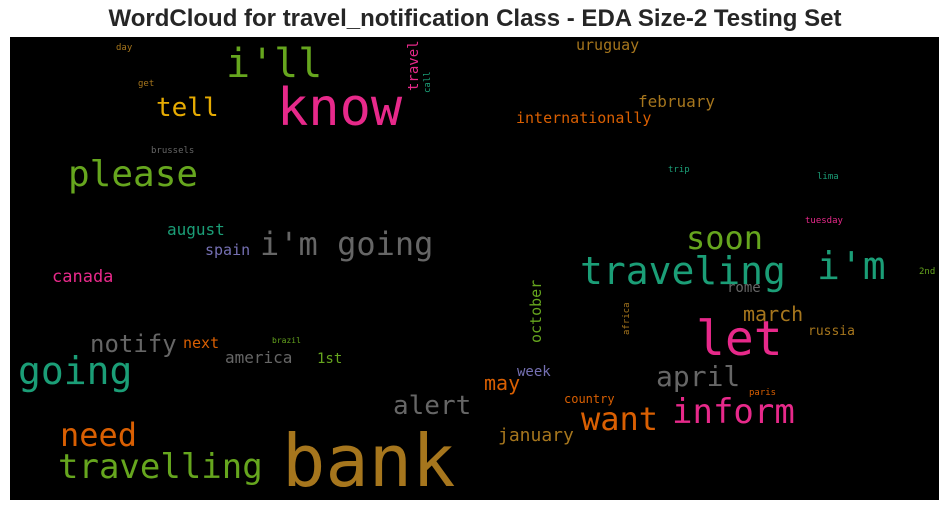 This screenshot has width=950, height=511. I want to click on word-need: need, so click(99, 435).